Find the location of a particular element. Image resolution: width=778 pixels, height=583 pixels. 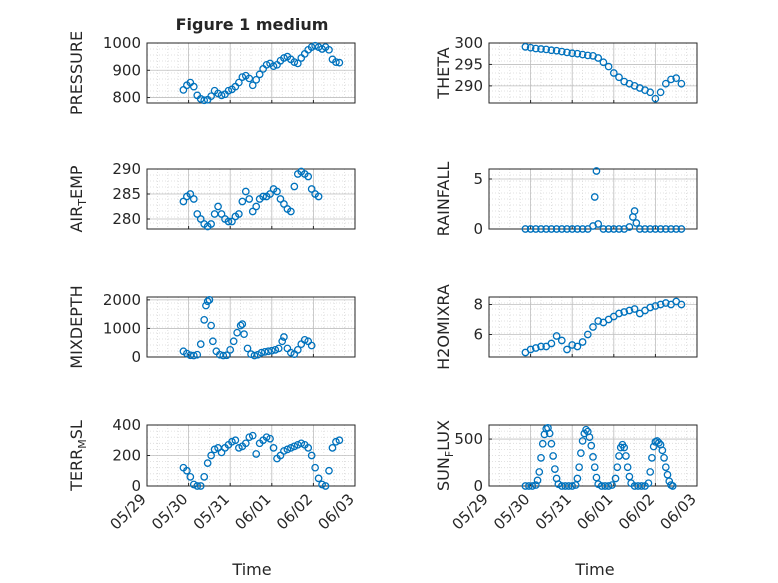

y-axis-label: THETA is located at coordinates (443, 73).